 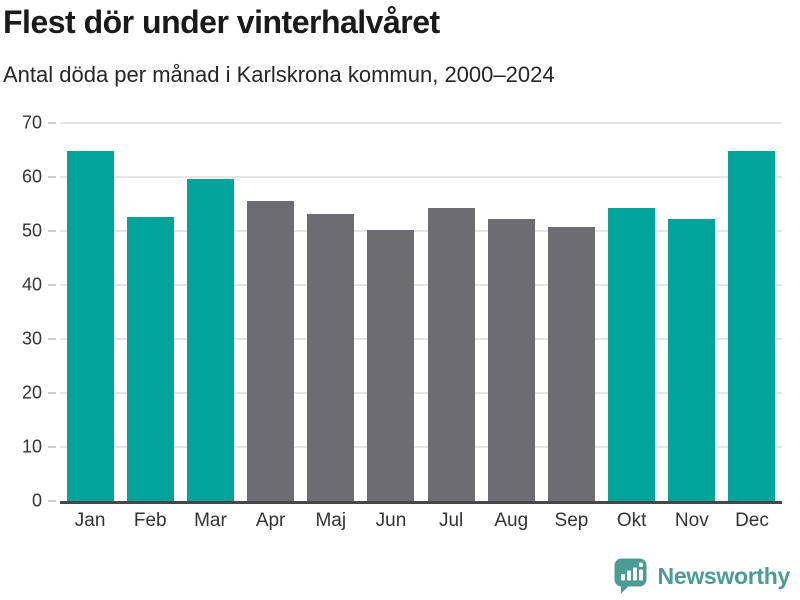 What do you see at coordinates (571, 520) in the screenshot?
I see `x-axis-label-sep: Sep` at bounding box center [571, 520].